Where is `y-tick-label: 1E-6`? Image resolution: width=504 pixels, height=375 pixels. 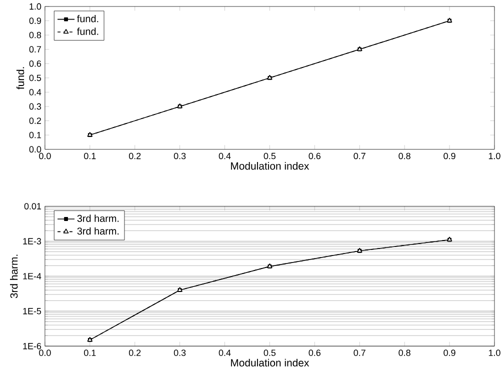
y-tick-label: 1E-6 is located at coordinates (32, 346).